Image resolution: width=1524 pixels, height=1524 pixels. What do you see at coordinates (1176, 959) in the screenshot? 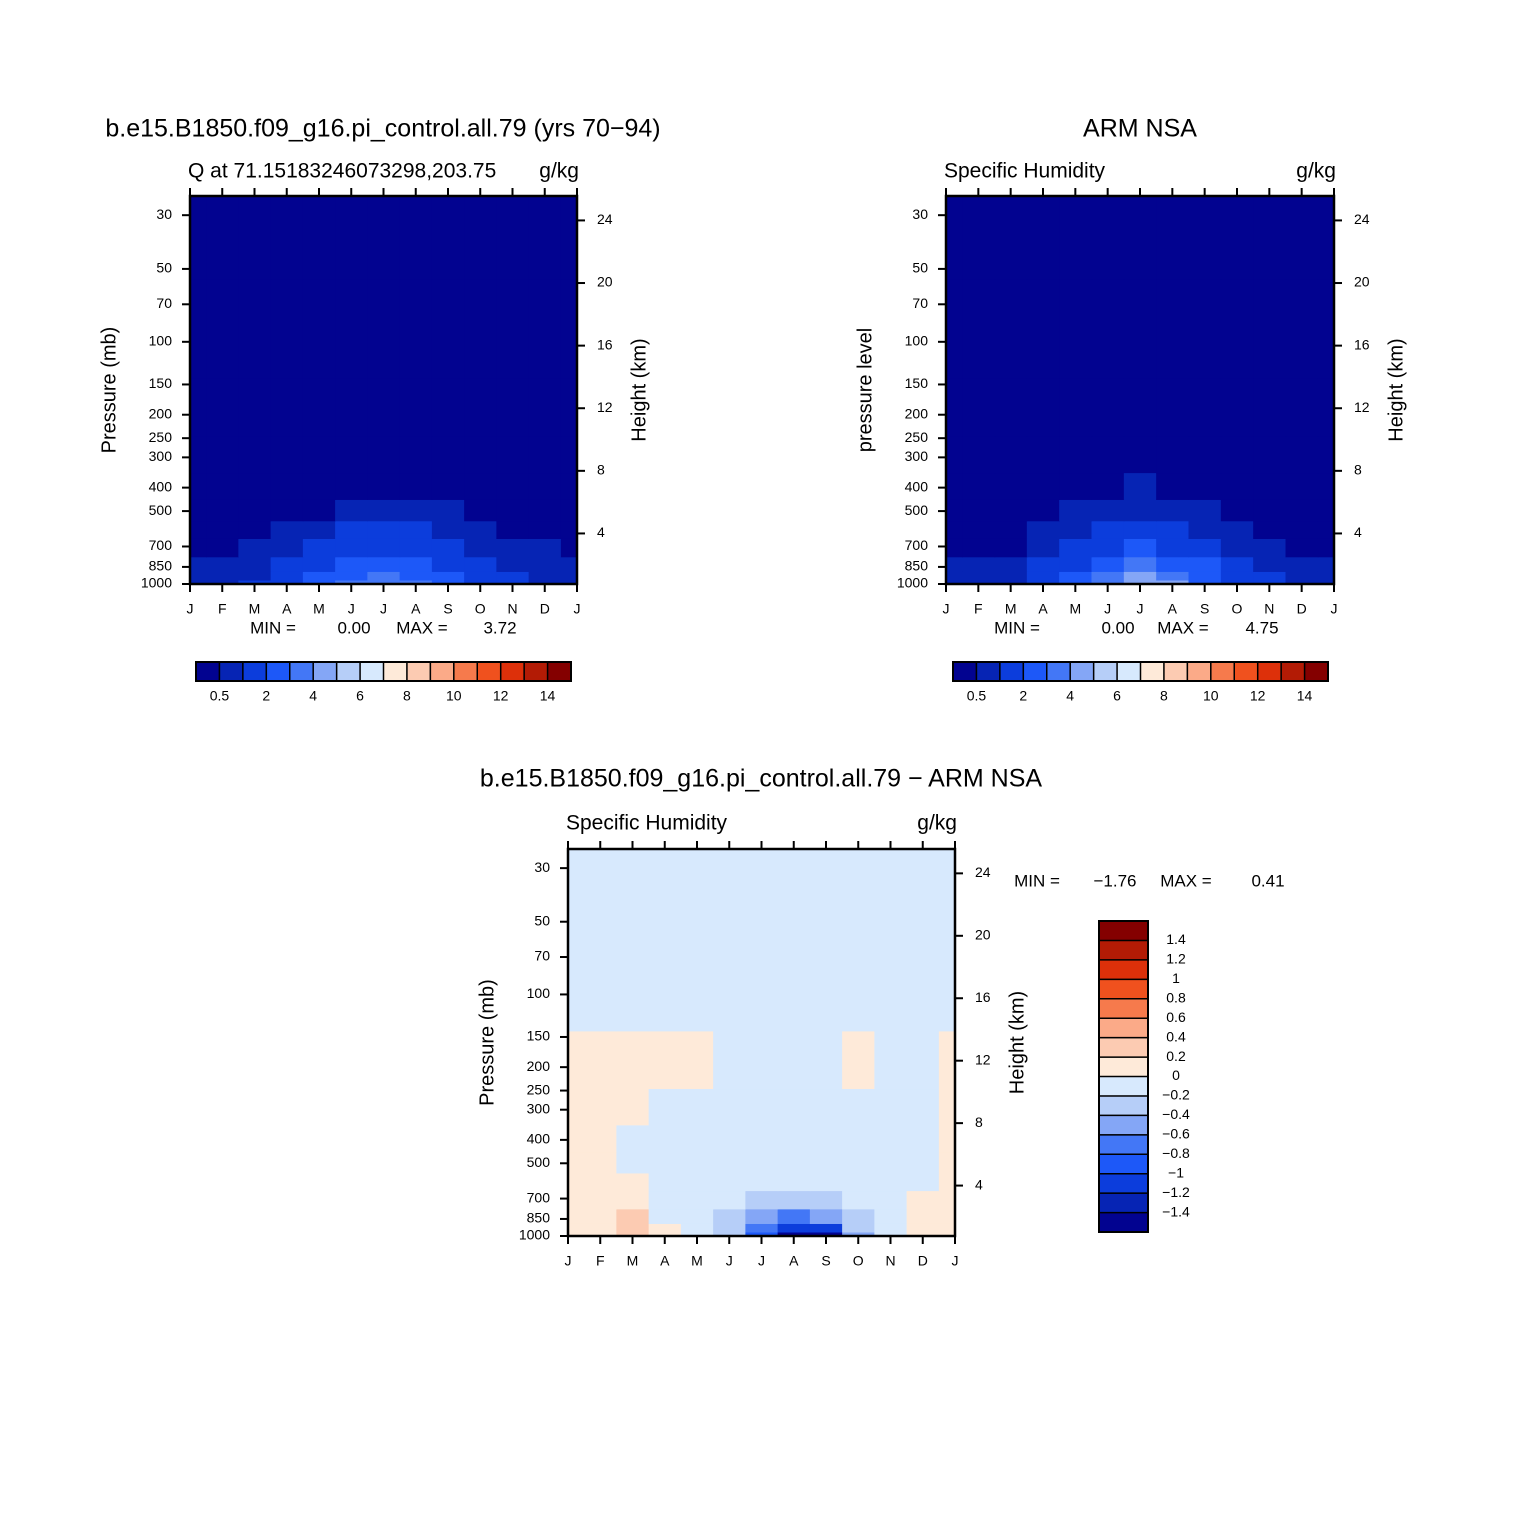
I see `colorbar-label: 1.2` at bounding box center [1176, 959].